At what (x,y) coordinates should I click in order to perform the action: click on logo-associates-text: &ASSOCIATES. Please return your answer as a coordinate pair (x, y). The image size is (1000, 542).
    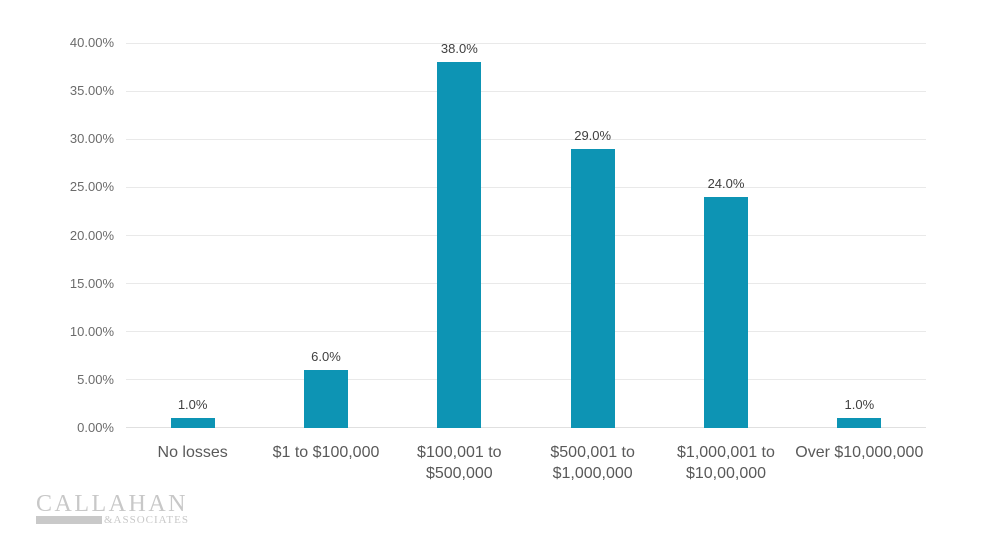
    Looking at the image, I should click on (146, 520).